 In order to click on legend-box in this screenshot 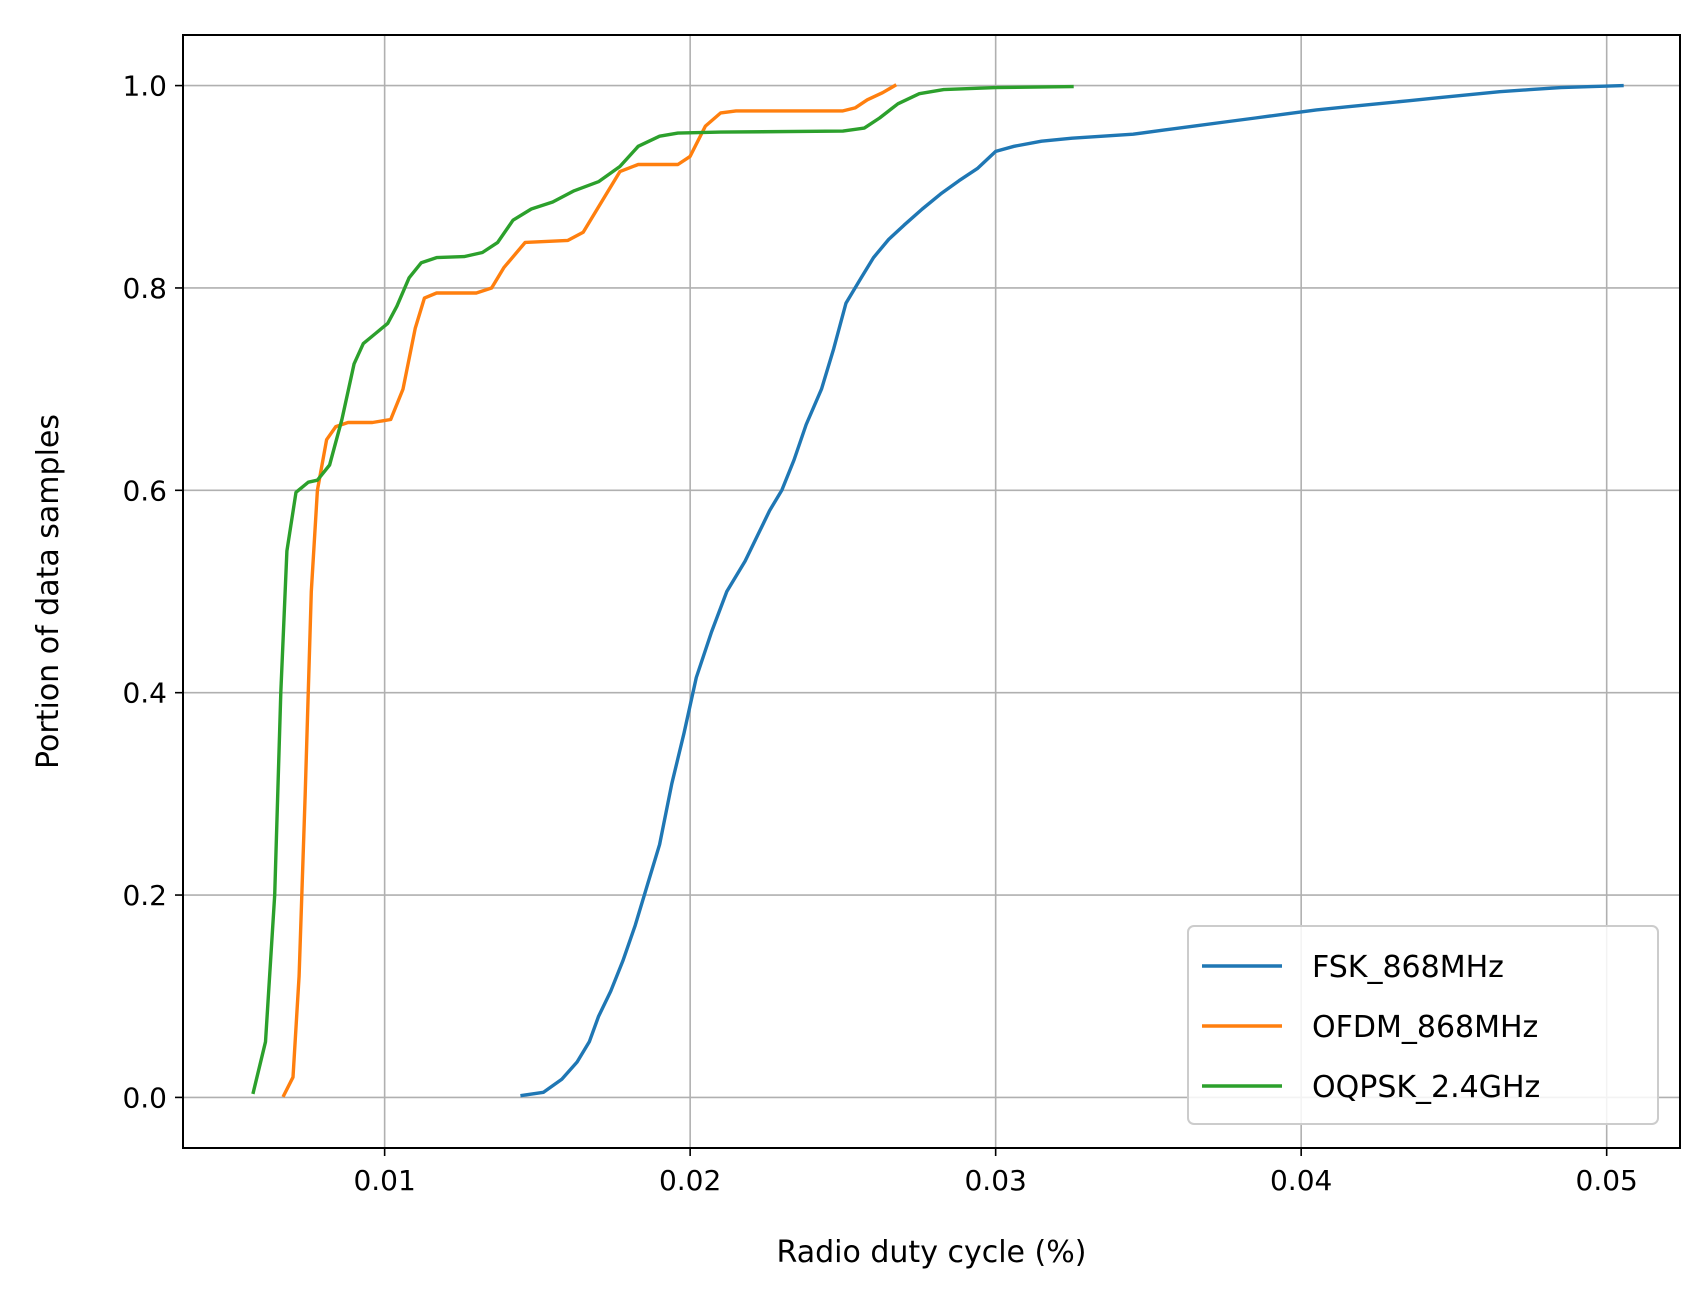, I will do `click(1423, 1025)`.